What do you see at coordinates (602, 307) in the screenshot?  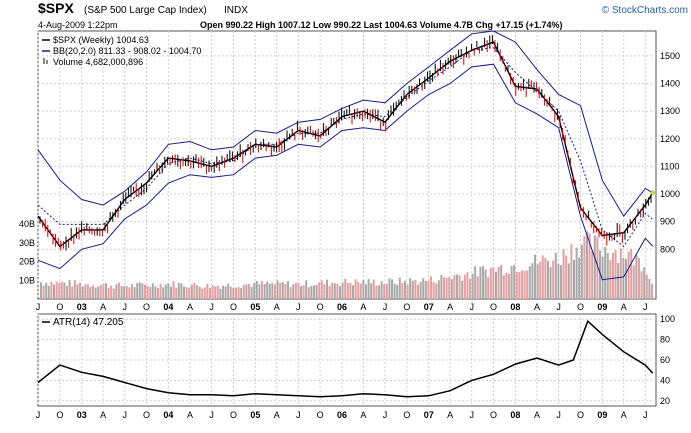 I see `price-x-tick-label: 09` at bounding box center [602, 307].